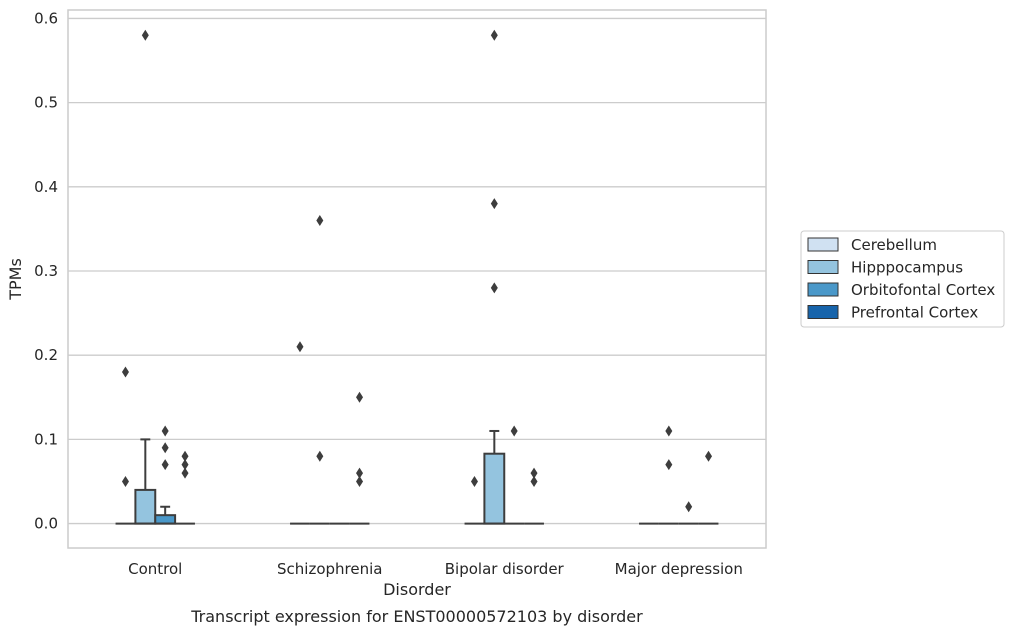  What do you see at coordinates (894, 245) in the screenshot?
I see `legend-label: Cerebellum` at bounding box center [894, 245].